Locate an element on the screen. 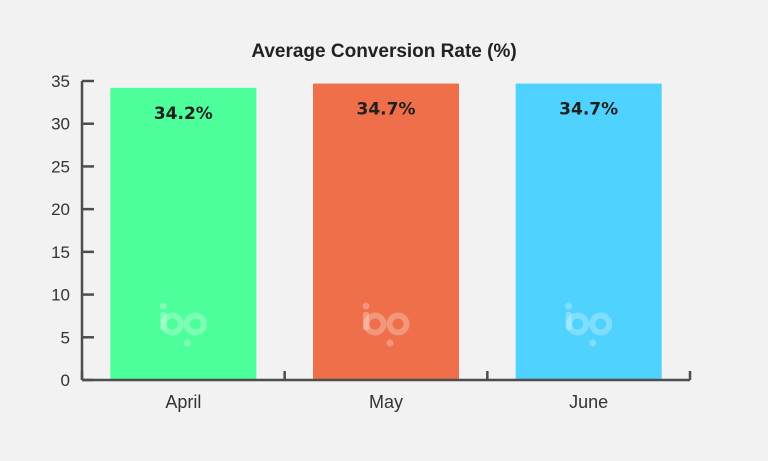 The image size is (768, 461). bar-may is located at coordinates (386, 231).